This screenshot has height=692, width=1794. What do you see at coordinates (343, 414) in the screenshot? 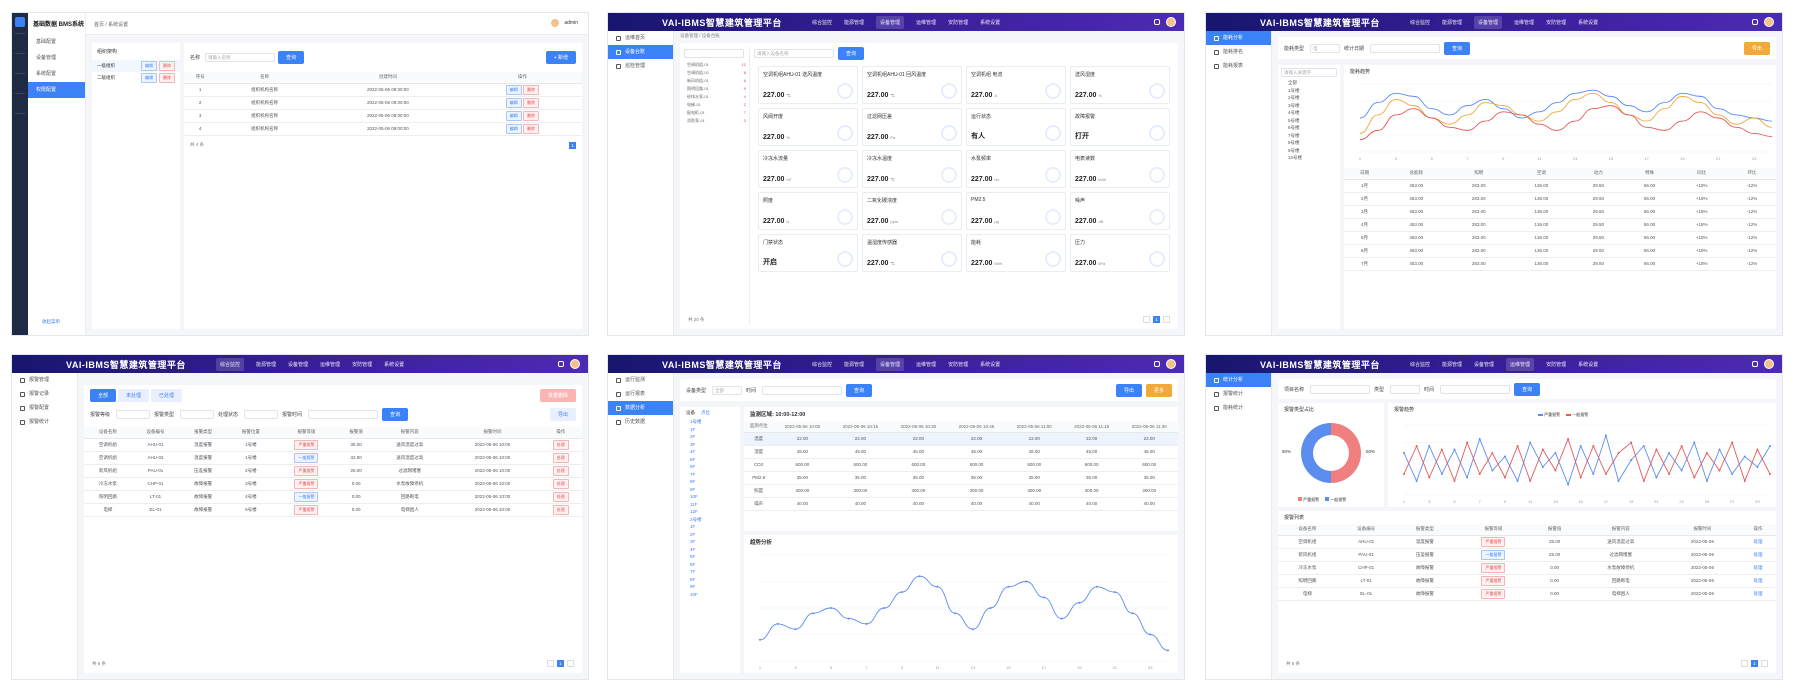
I see `date-range-input` at bounding box center [343, 414].